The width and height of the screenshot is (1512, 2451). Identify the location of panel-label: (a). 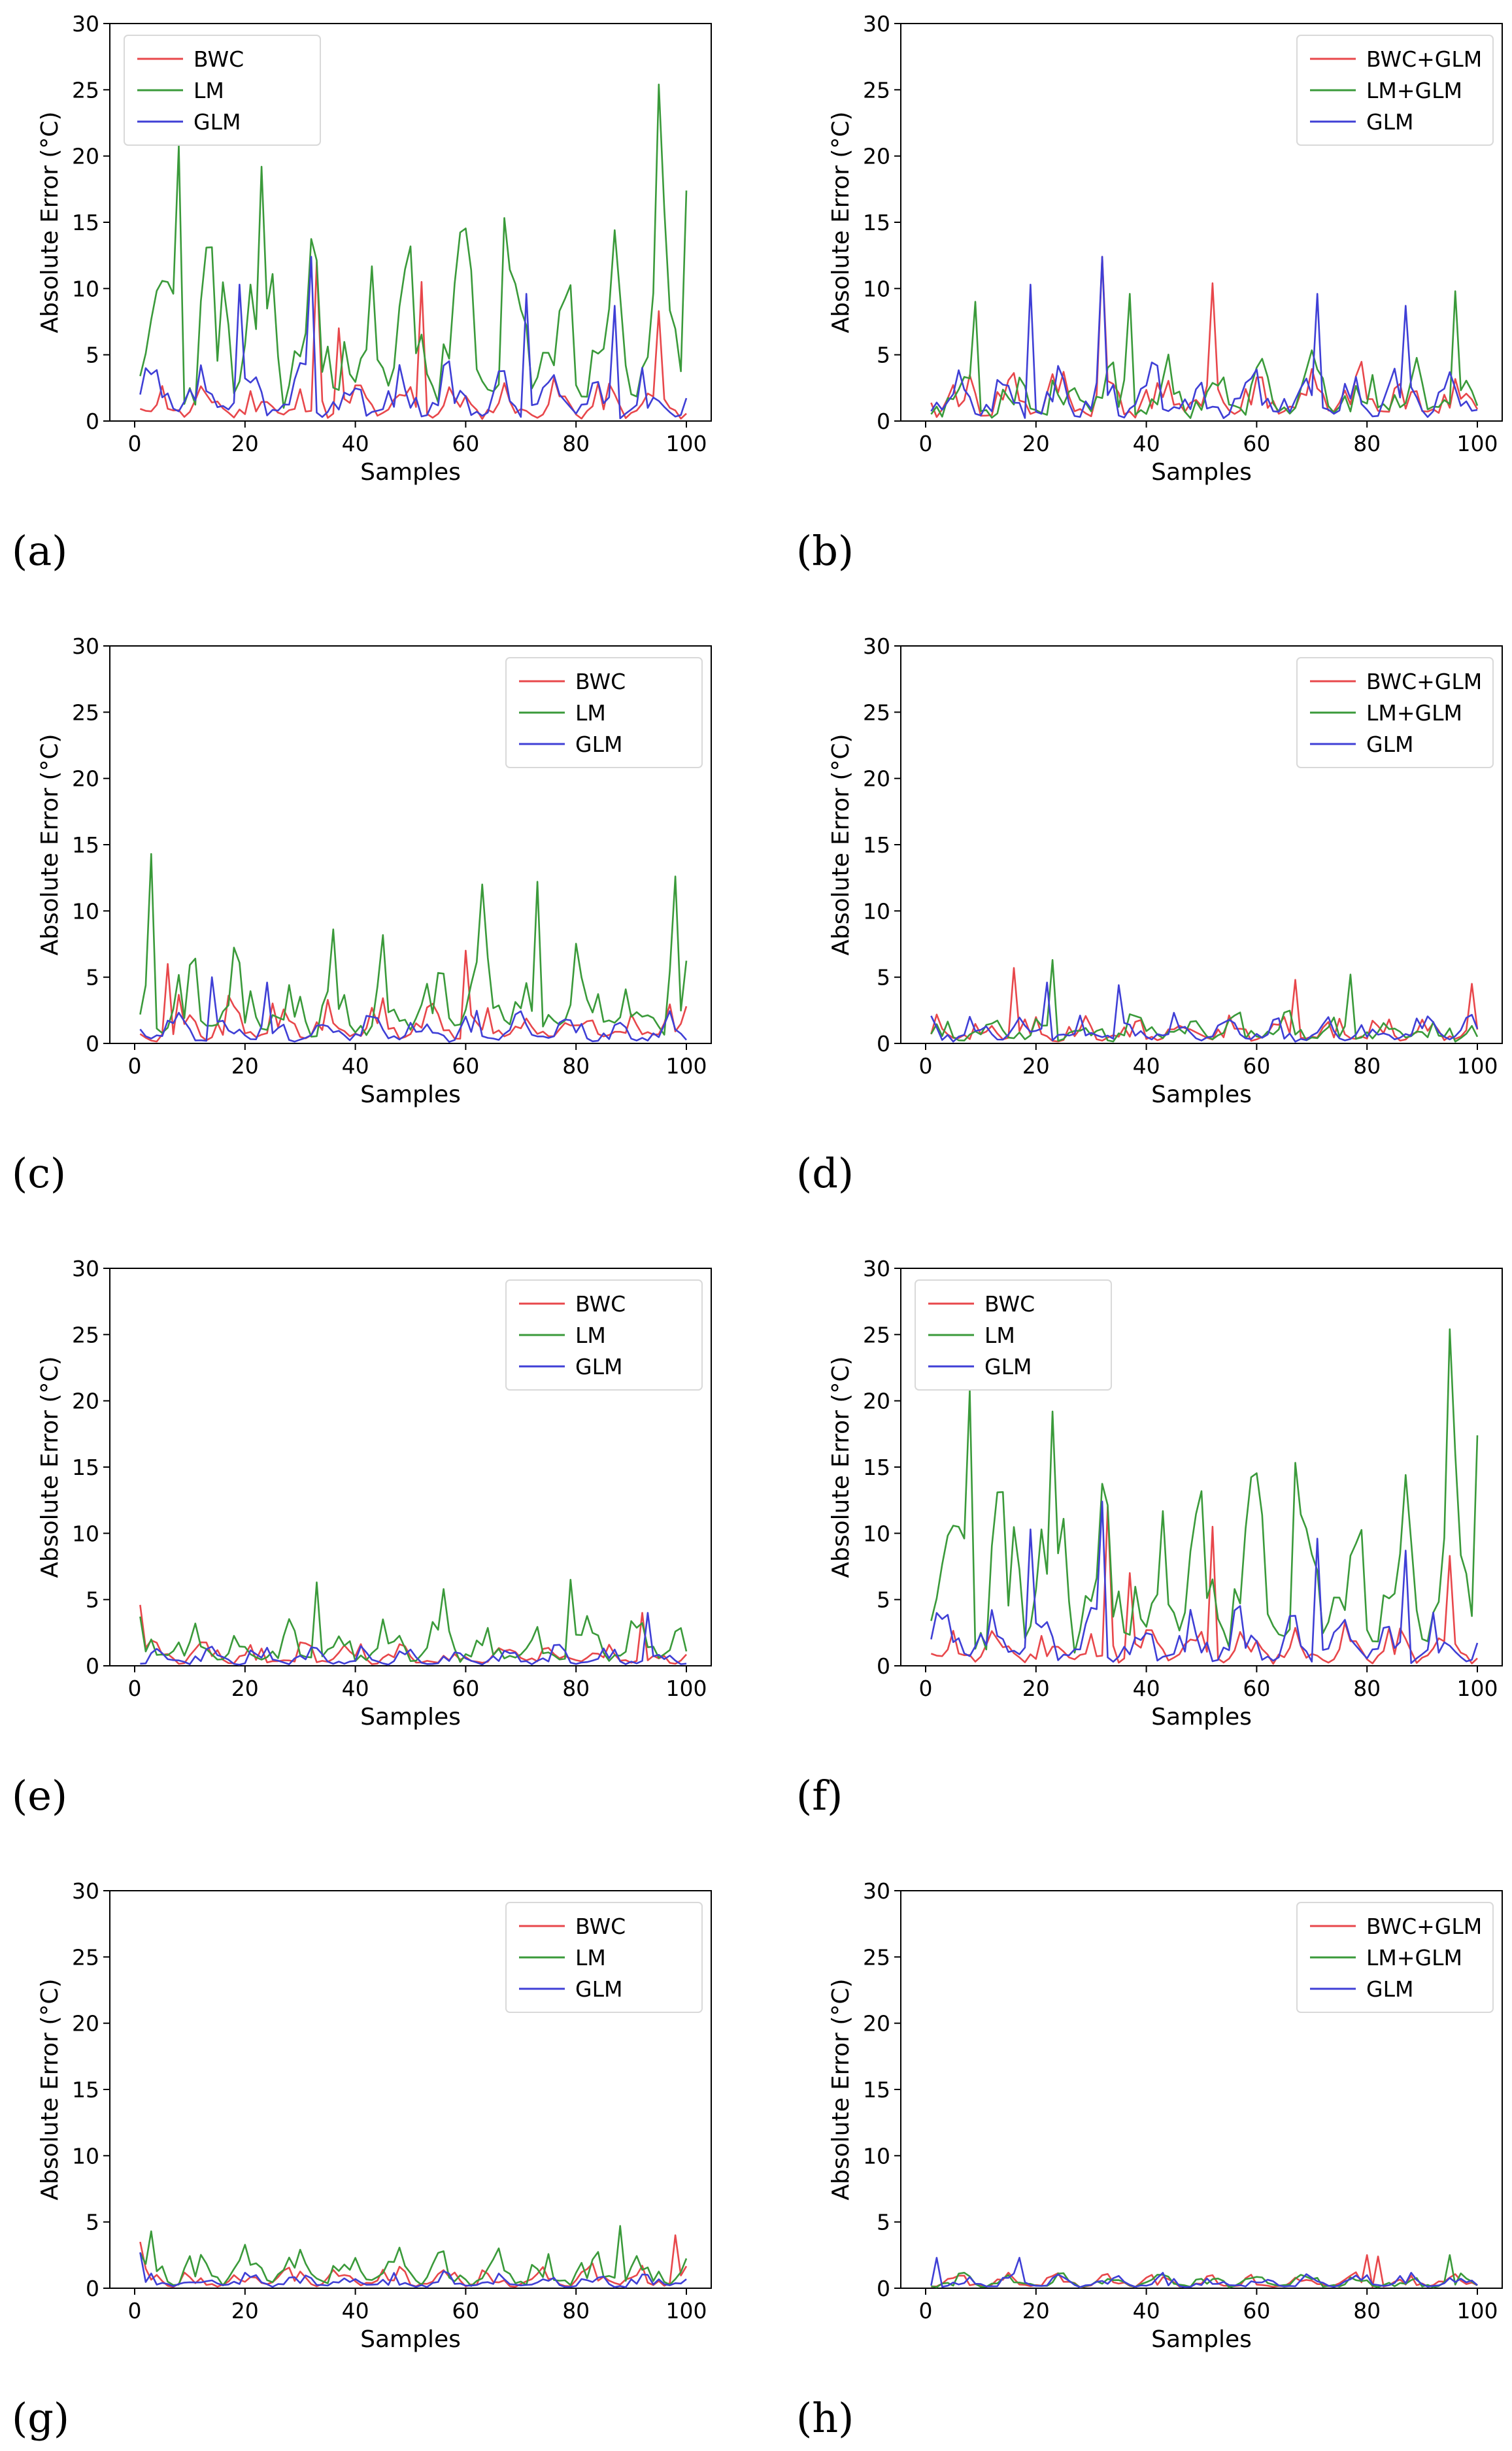
(39, 551).